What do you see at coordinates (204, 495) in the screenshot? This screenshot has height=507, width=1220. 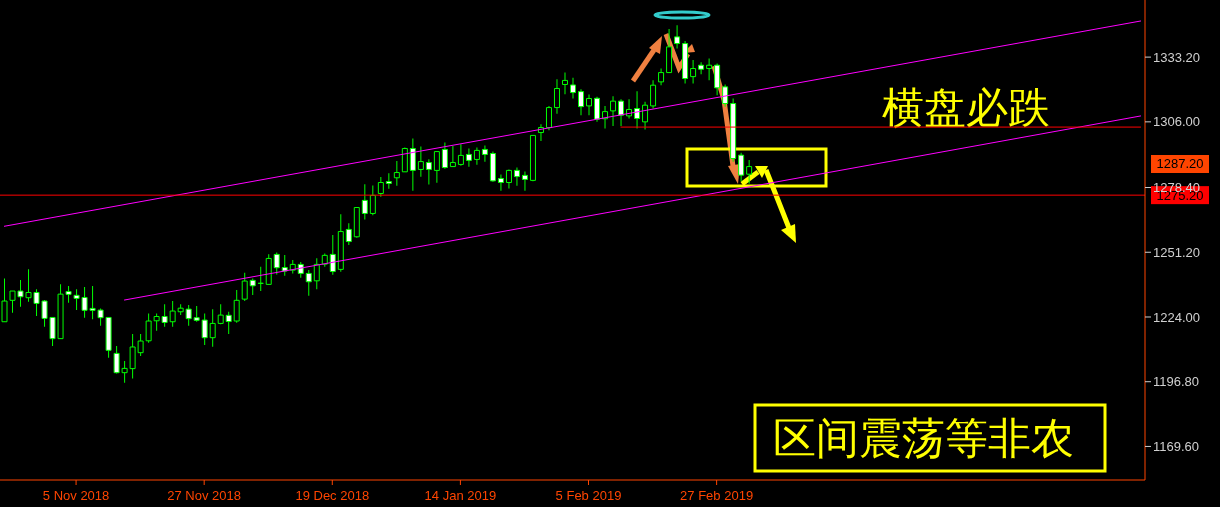 I see `x-tick-label: 27 Nov 2018` at bounding box center [204, 495].